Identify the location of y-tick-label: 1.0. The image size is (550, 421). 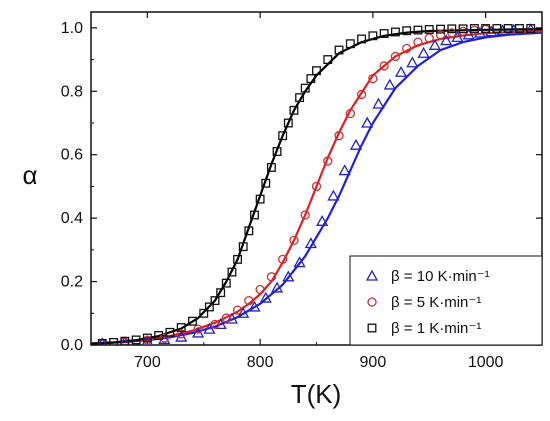
(72, 28).